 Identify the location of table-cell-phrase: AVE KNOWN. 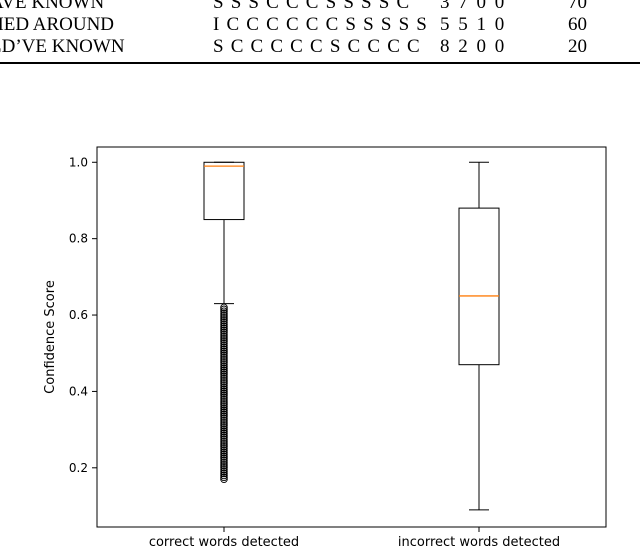
(52, 6).